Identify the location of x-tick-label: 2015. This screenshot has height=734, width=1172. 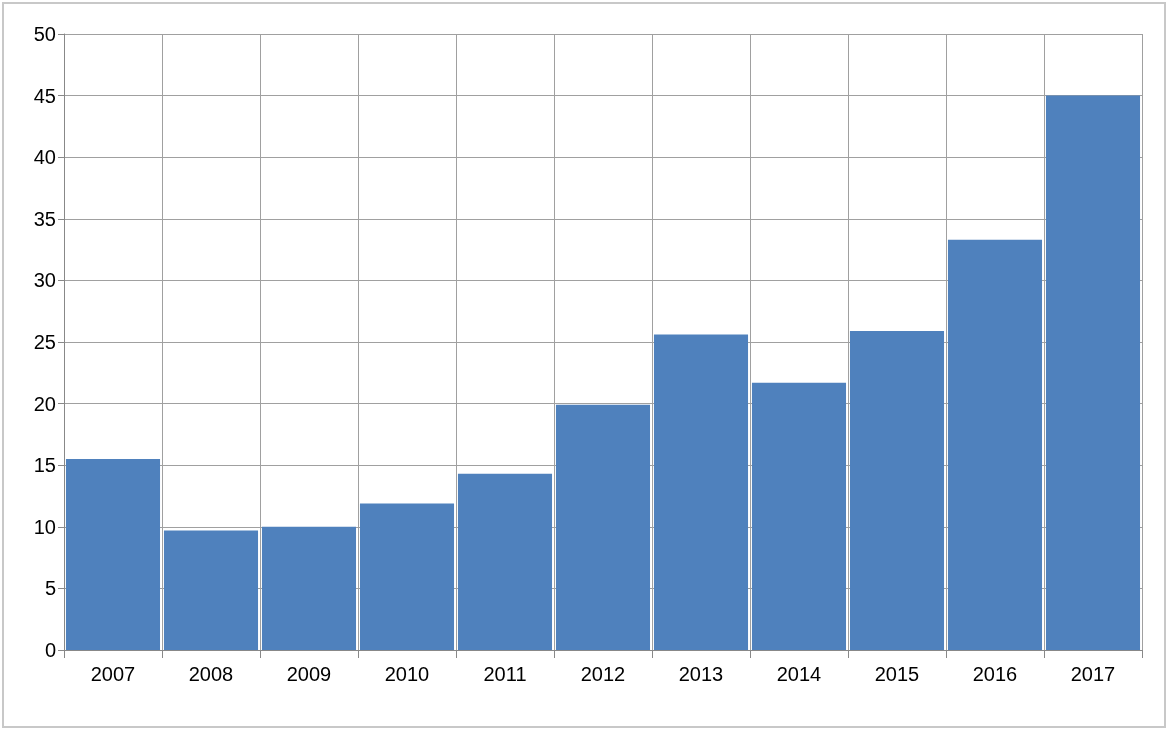
(897, 674).